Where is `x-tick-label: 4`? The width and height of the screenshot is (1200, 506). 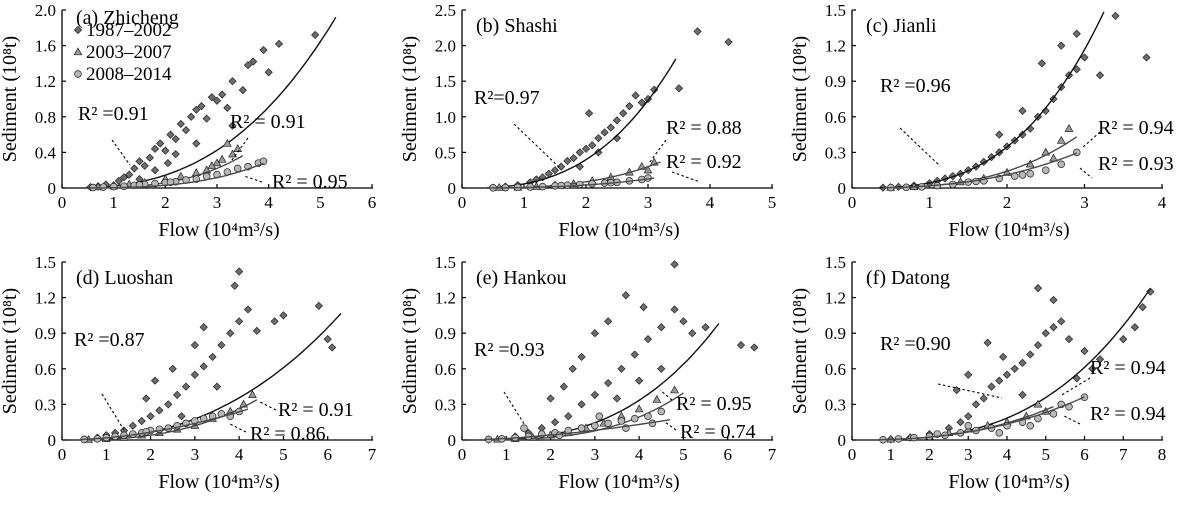
x-tick-label: 4 is located at coordinates (239, 454).